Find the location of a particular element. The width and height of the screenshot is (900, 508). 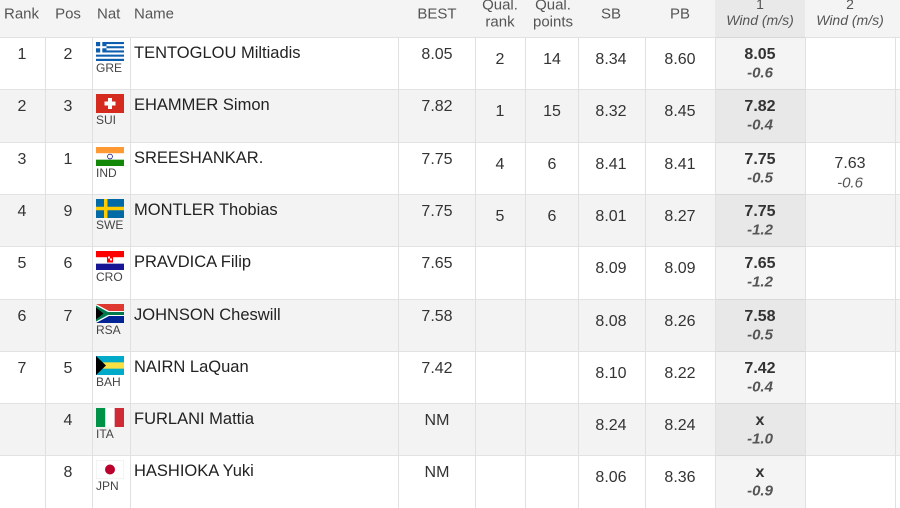

qual-points: 6 is located at coordinates (552, 164).